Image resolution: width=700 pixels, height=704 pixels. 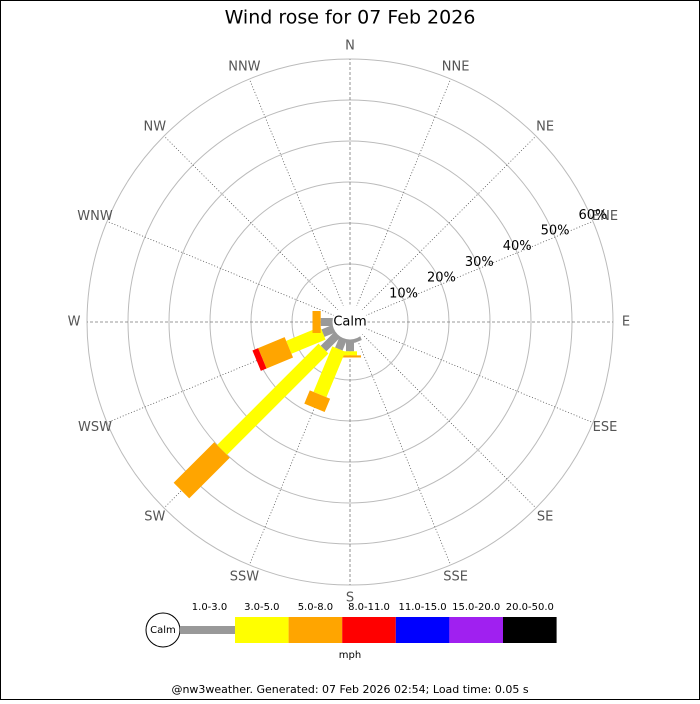 I want to click on direction-label: SSE, so click(x=455, y=576).